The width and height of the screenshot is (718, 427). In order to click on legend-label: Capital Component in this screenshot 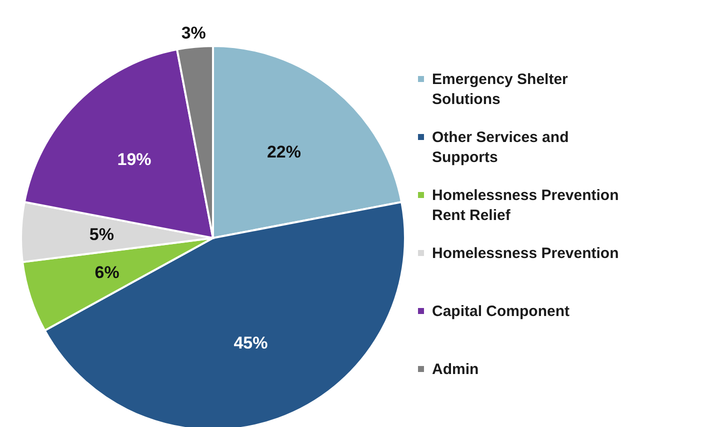, I will do `click(501, 312)`.